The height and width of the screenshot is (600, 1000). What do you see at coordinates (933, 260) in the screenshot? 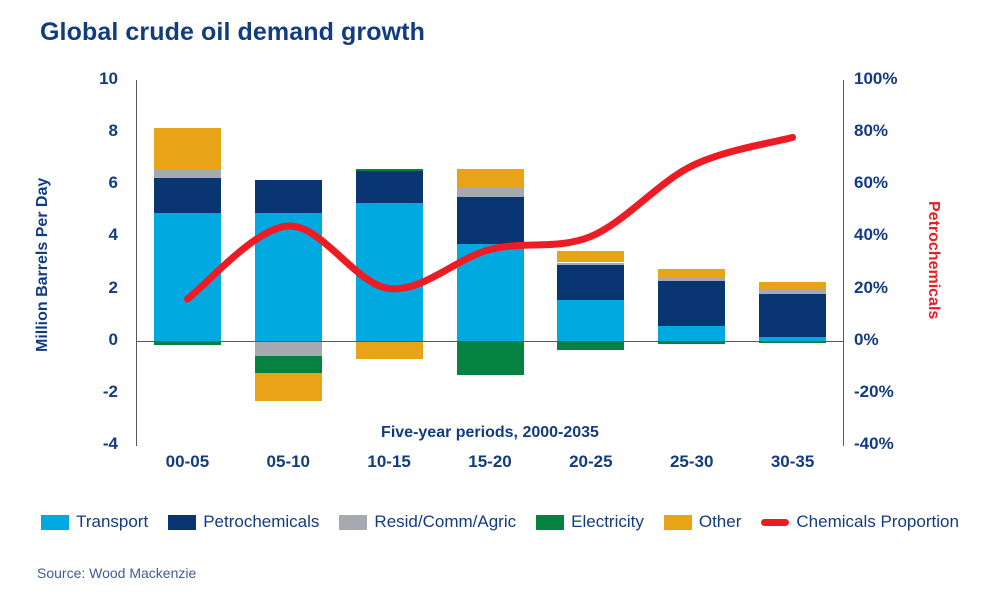
I see `y2-axis-title: Petrochemicals` at bounding box center [933, 260].